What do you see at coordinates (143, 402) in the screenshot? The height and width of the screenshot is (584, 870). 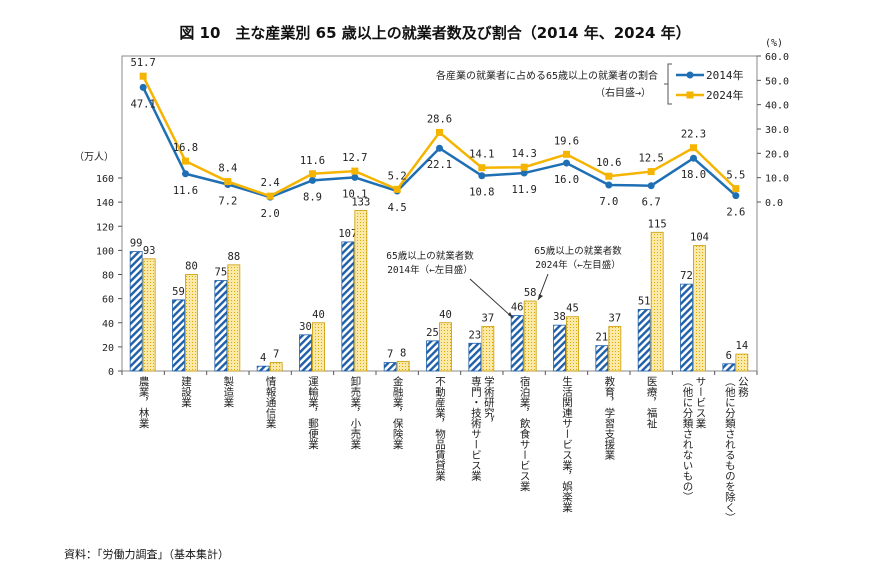 I see `category-label: 農業，林業` at bounding box center [143, 402].